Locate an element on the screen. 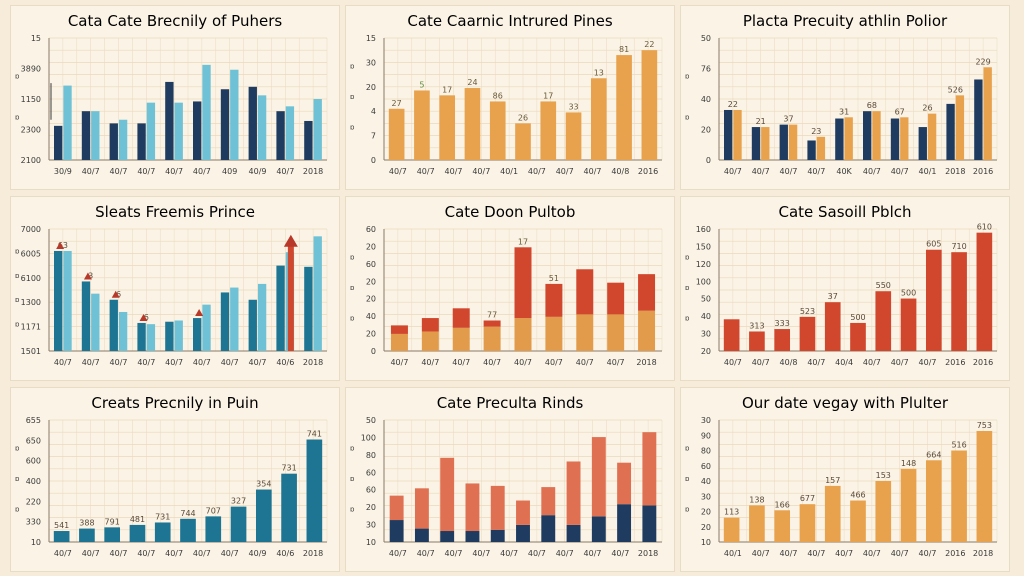 The width and height of the screenshot is (1024, 576). y-tick-label: 1501 is located at coordinates (31, 351).